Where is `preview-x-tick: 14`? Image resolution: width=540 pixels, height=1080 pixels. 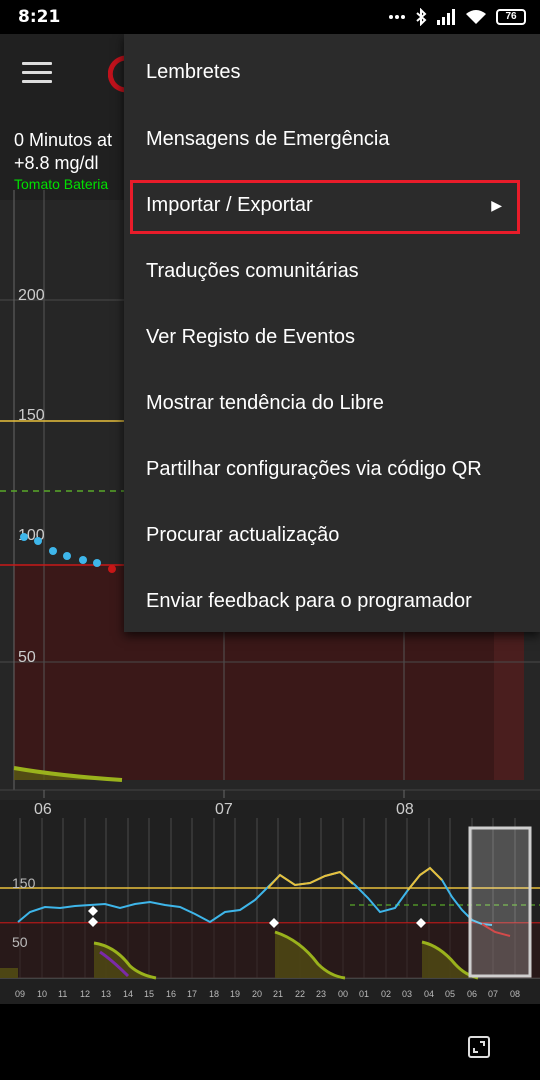 preview-x-tick: 14 is located at coordinates (128, 994).